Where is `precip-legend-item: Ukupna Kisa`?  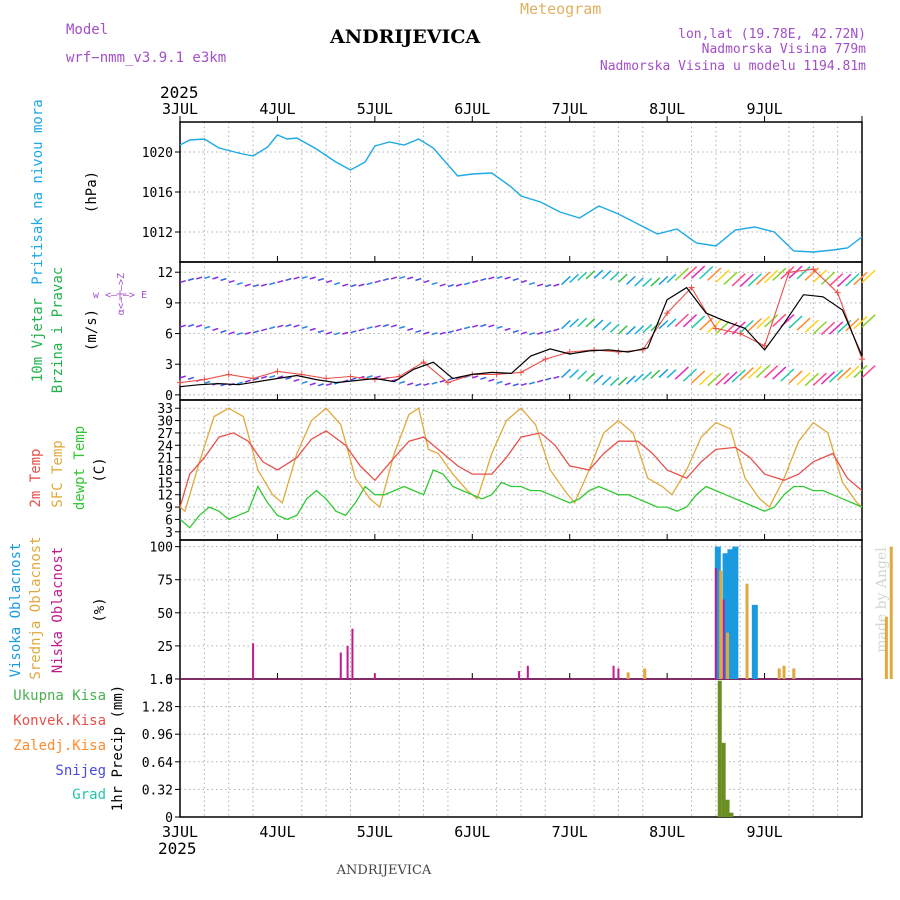
precip-legend-item: Ukupna Kisa is located at coordinates (59, 696).